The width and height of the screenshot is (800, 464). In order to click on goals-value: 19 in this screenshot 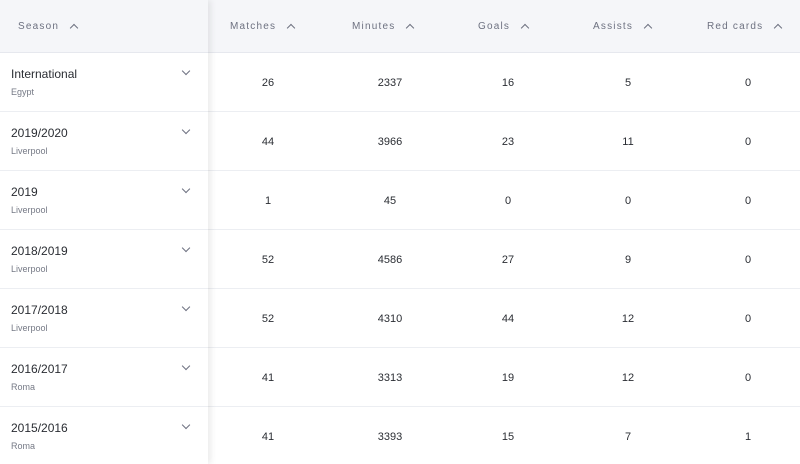, I will do `click(508, 377)`.